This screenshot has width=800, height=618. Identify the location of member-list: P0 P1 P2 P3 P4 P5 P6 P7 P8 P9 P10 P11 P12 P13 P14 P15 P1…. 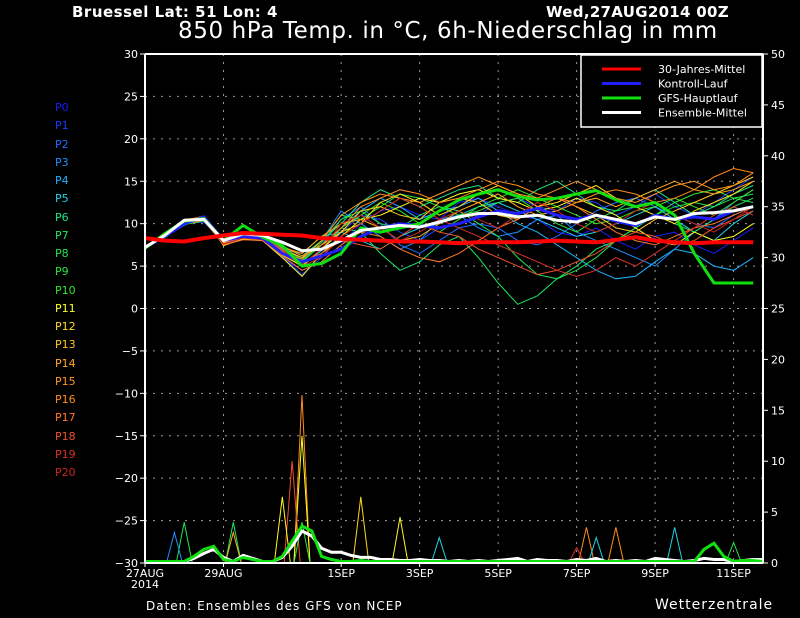
(65, 292).